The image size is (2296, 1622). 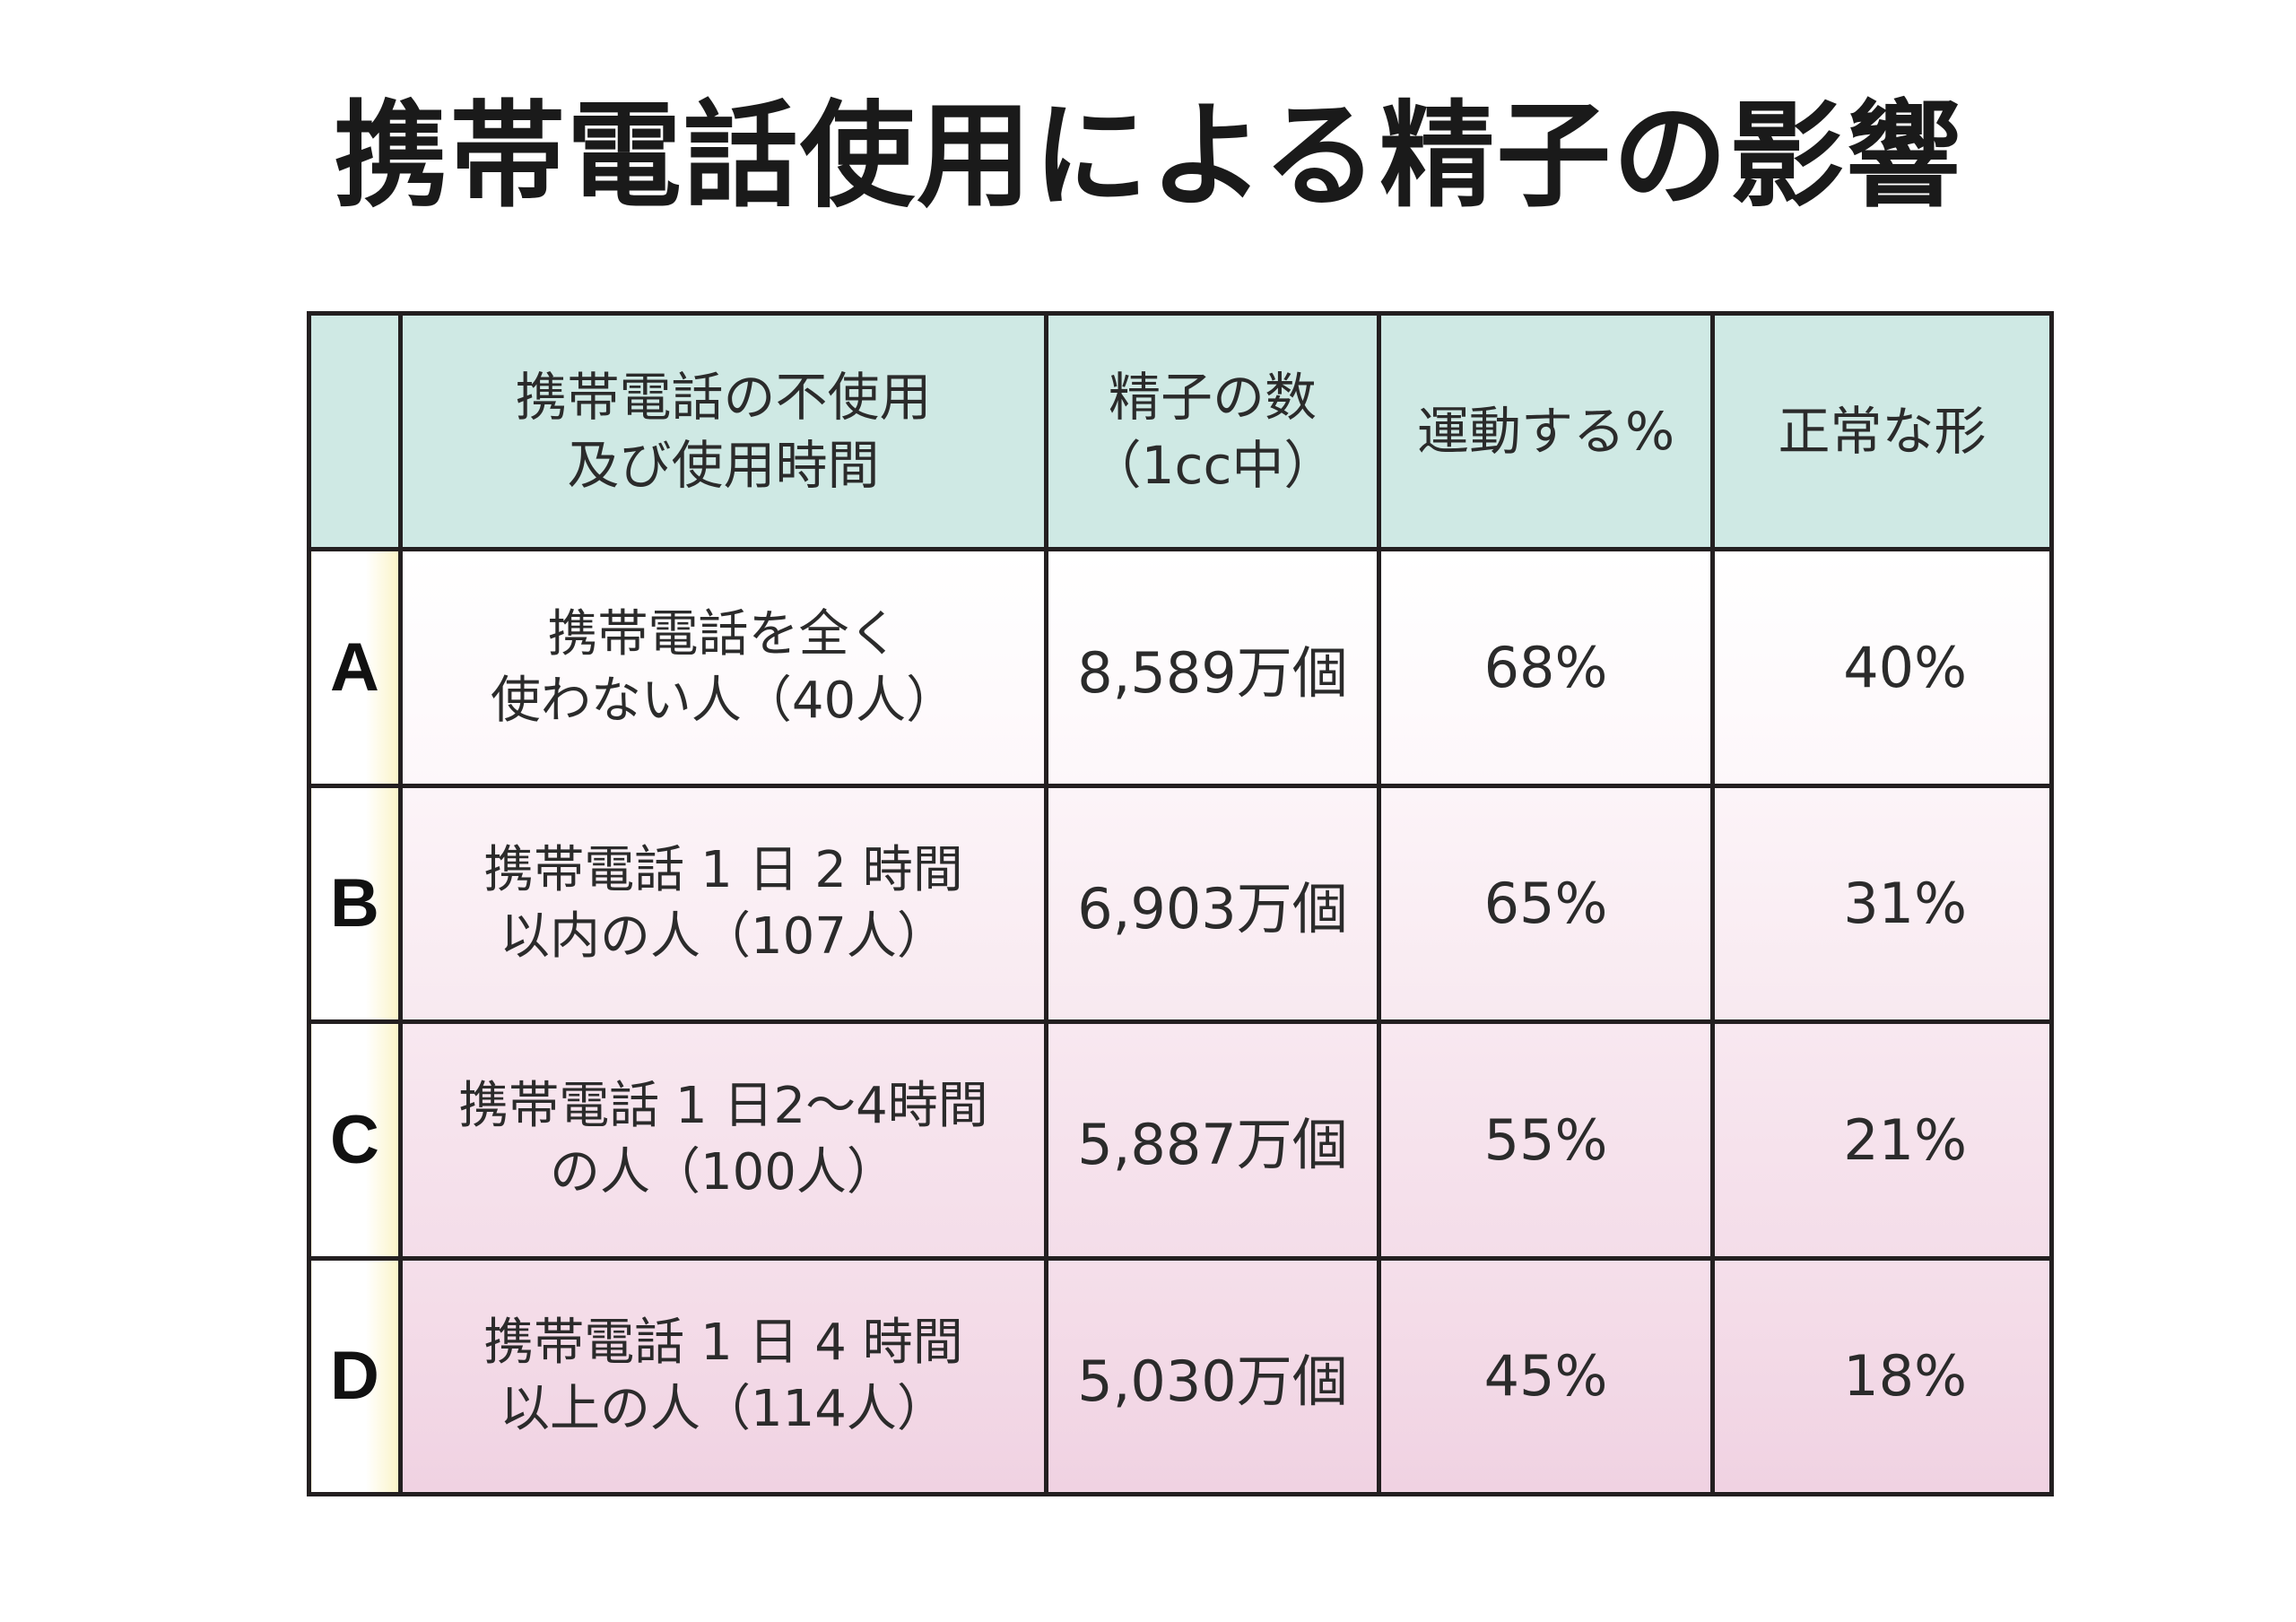 What do you see at coordinates (723, 667) in the screenshot?
I see `usage-cell: 携帯電話を全く 使わない人（40人）` at bounding box center [723, 667].